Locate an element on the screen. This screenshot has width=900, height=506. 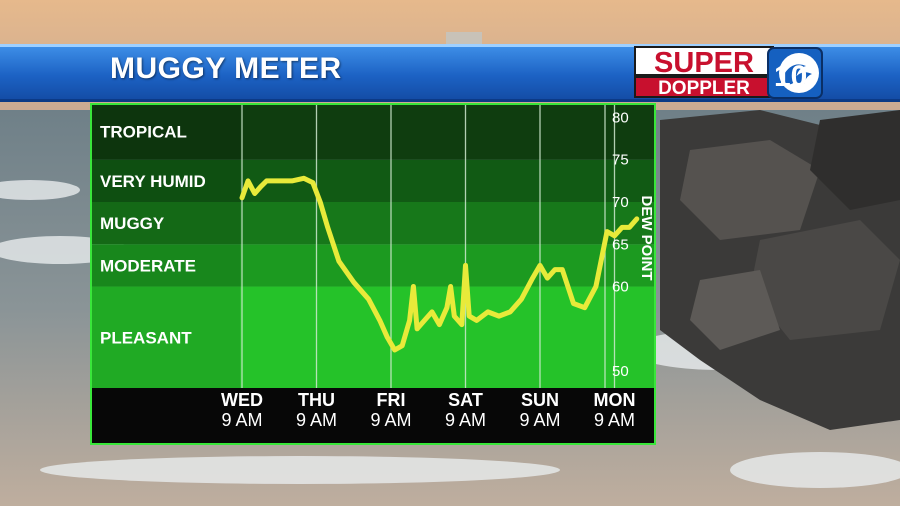
x-tick-day: WED is located at coordinates (242, 400).